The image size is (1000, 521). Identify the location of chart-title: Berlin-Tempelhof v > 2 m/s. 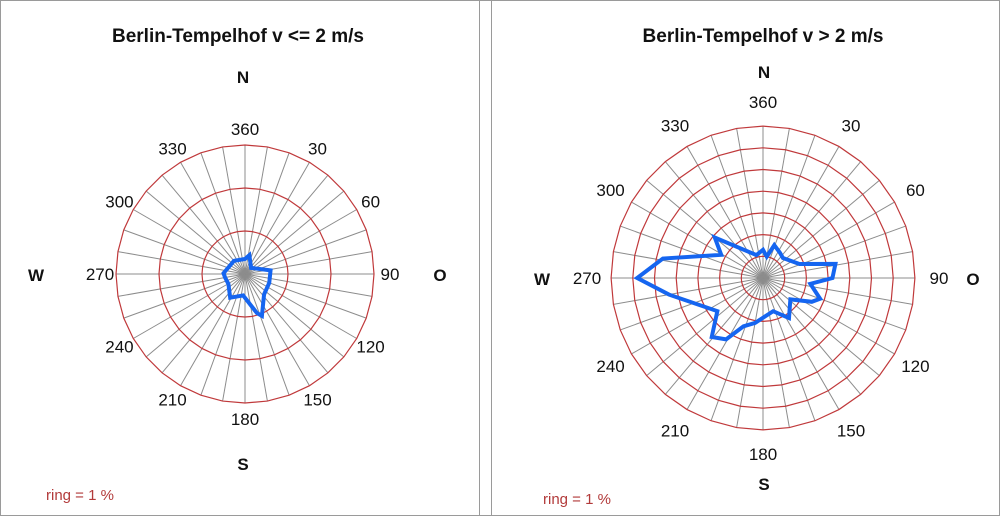
(763, 36).